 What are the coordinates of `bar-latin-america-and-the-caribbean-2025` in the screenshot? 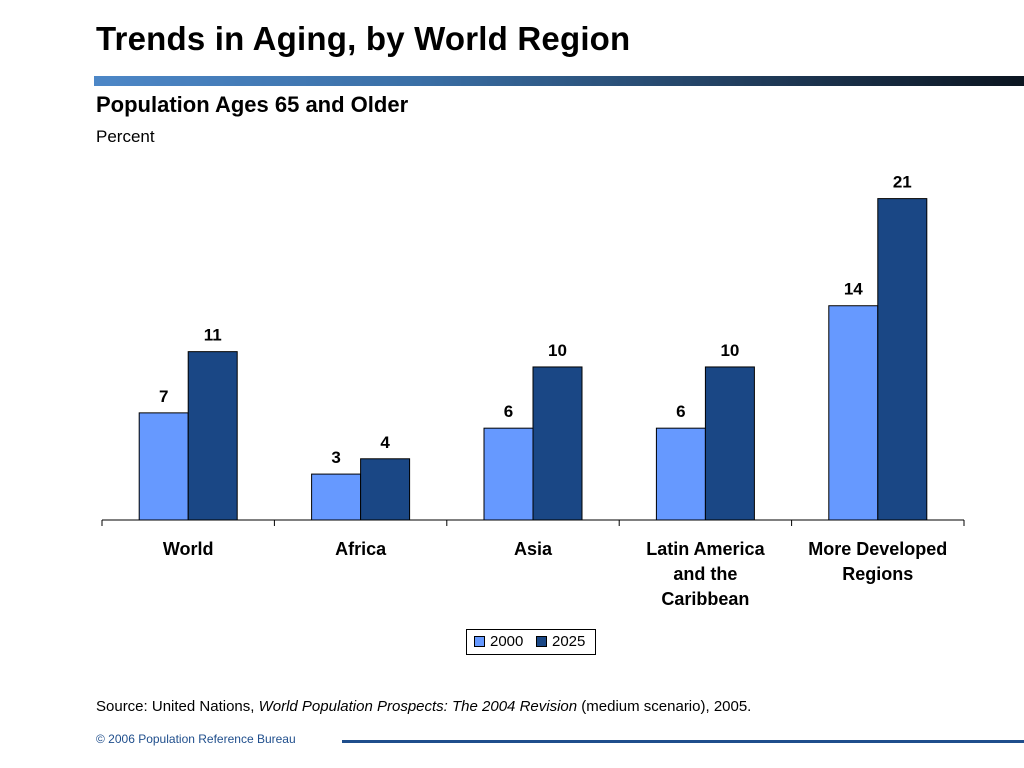 It's located at (729, 443).